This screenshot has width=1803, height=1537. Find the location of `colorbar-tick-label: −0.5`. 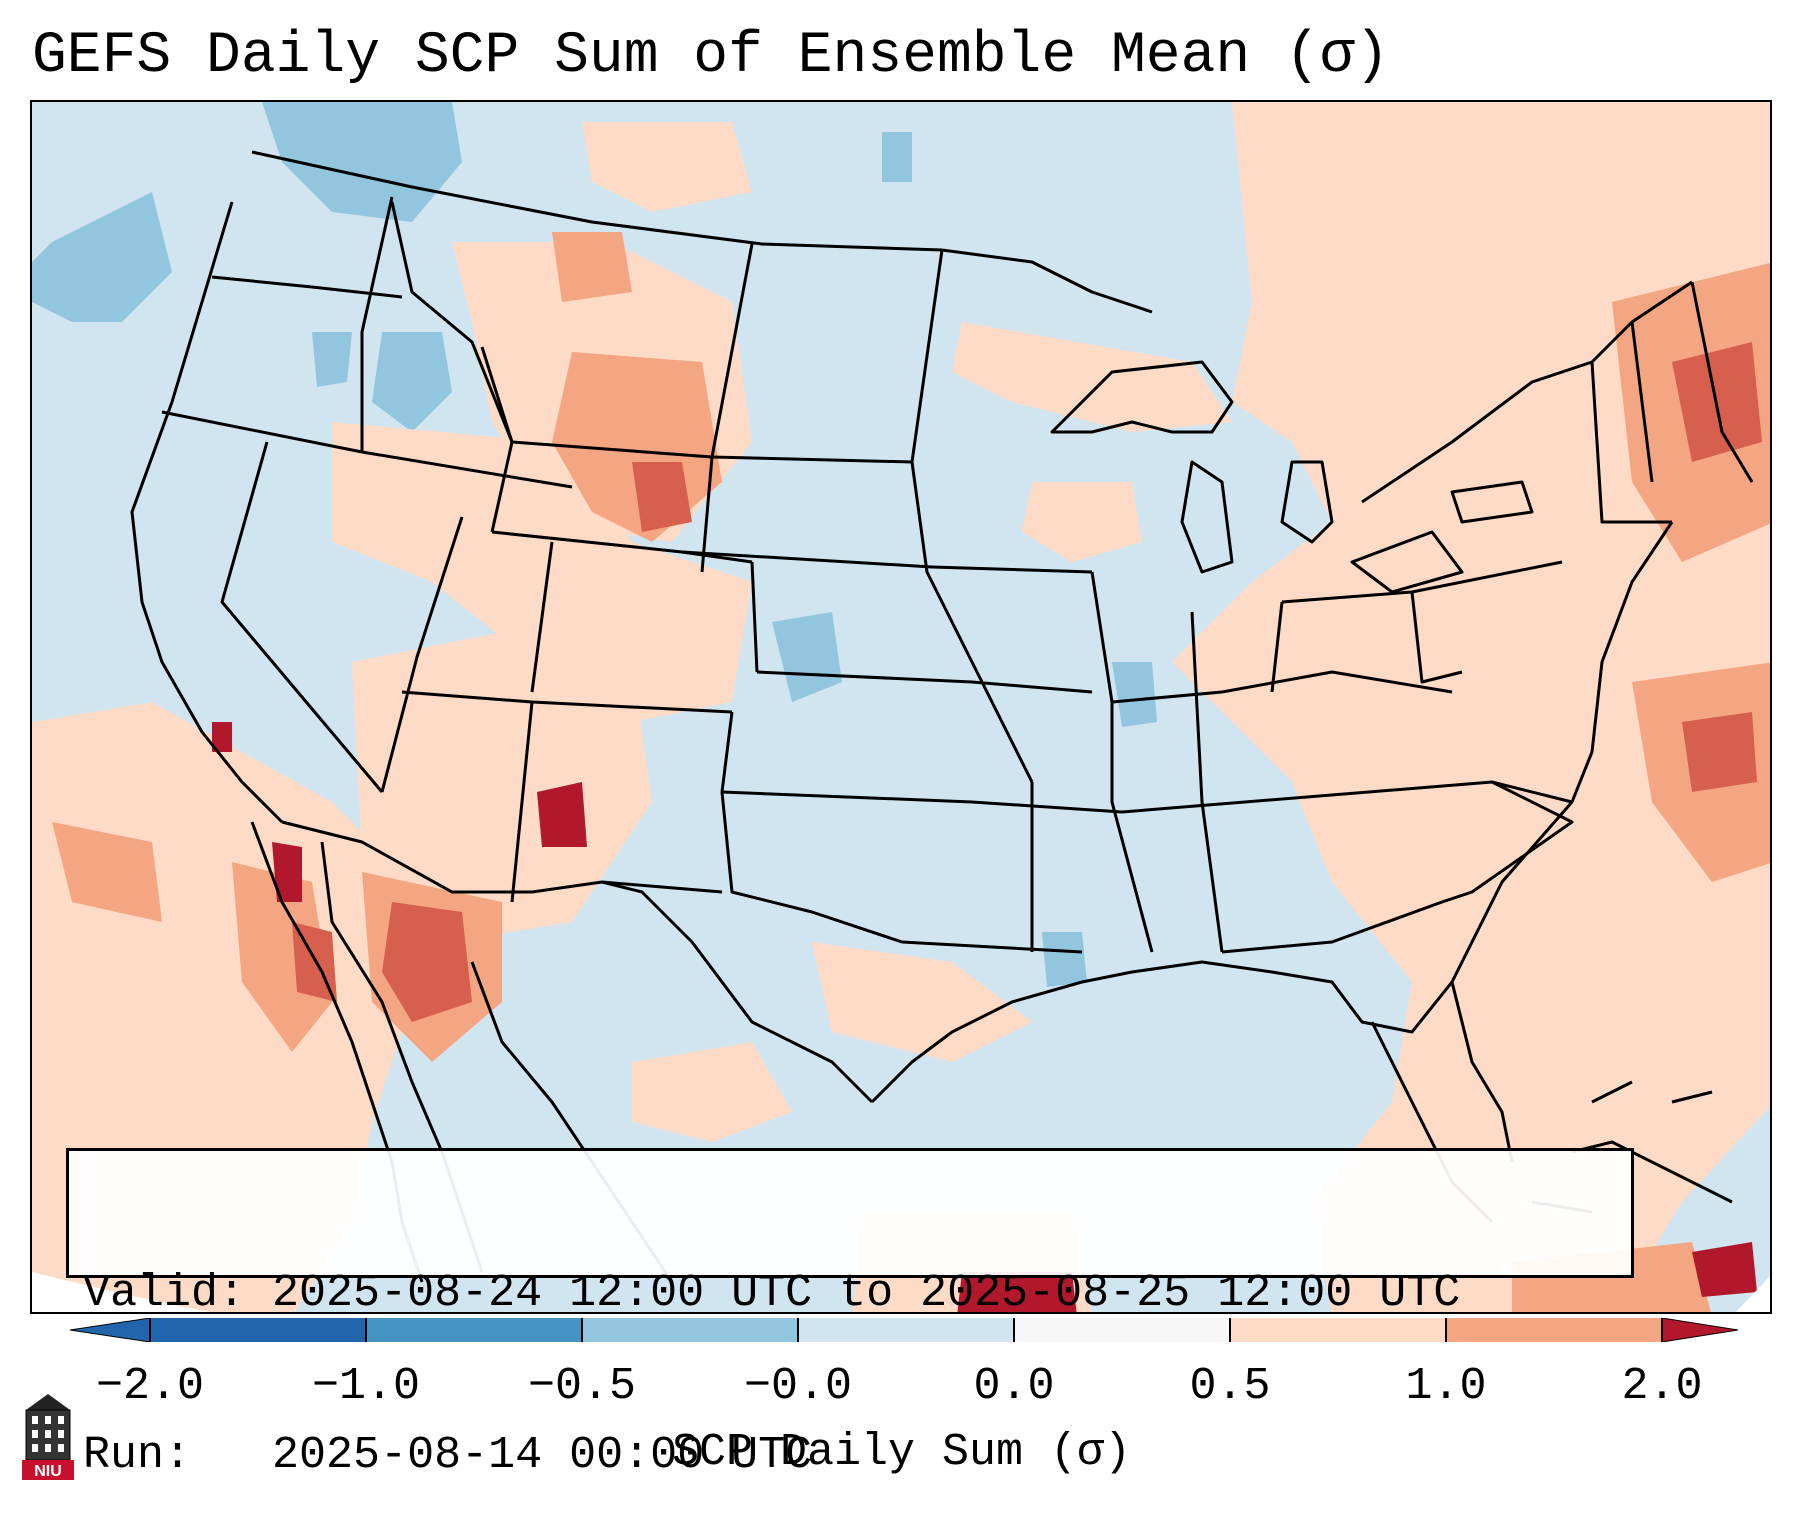

colorbar-tick-label: −0.5 is located at coordinates (582, 1386).